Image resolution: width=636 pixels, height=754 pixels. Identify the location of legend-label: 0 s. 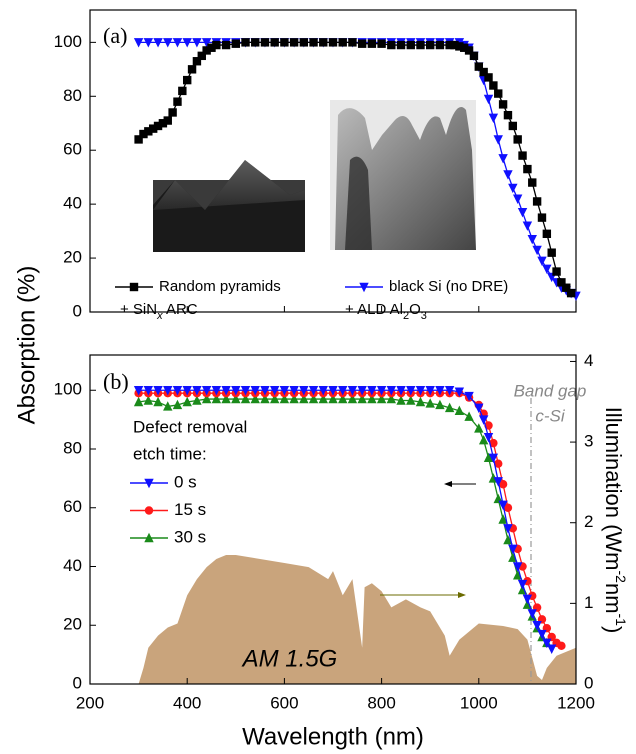
(185, 481).